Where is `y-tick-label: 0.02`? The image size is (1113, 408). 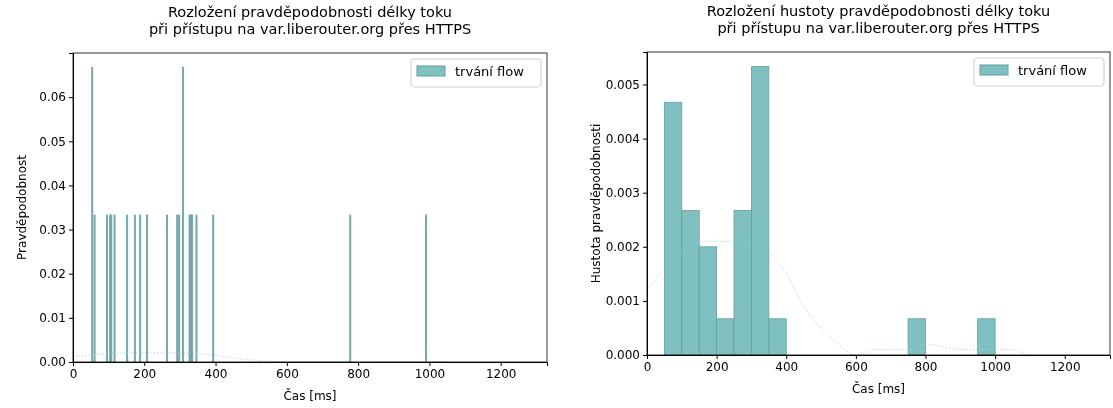 y-tick-label: 0.02 is located at coordinates (52, 274).